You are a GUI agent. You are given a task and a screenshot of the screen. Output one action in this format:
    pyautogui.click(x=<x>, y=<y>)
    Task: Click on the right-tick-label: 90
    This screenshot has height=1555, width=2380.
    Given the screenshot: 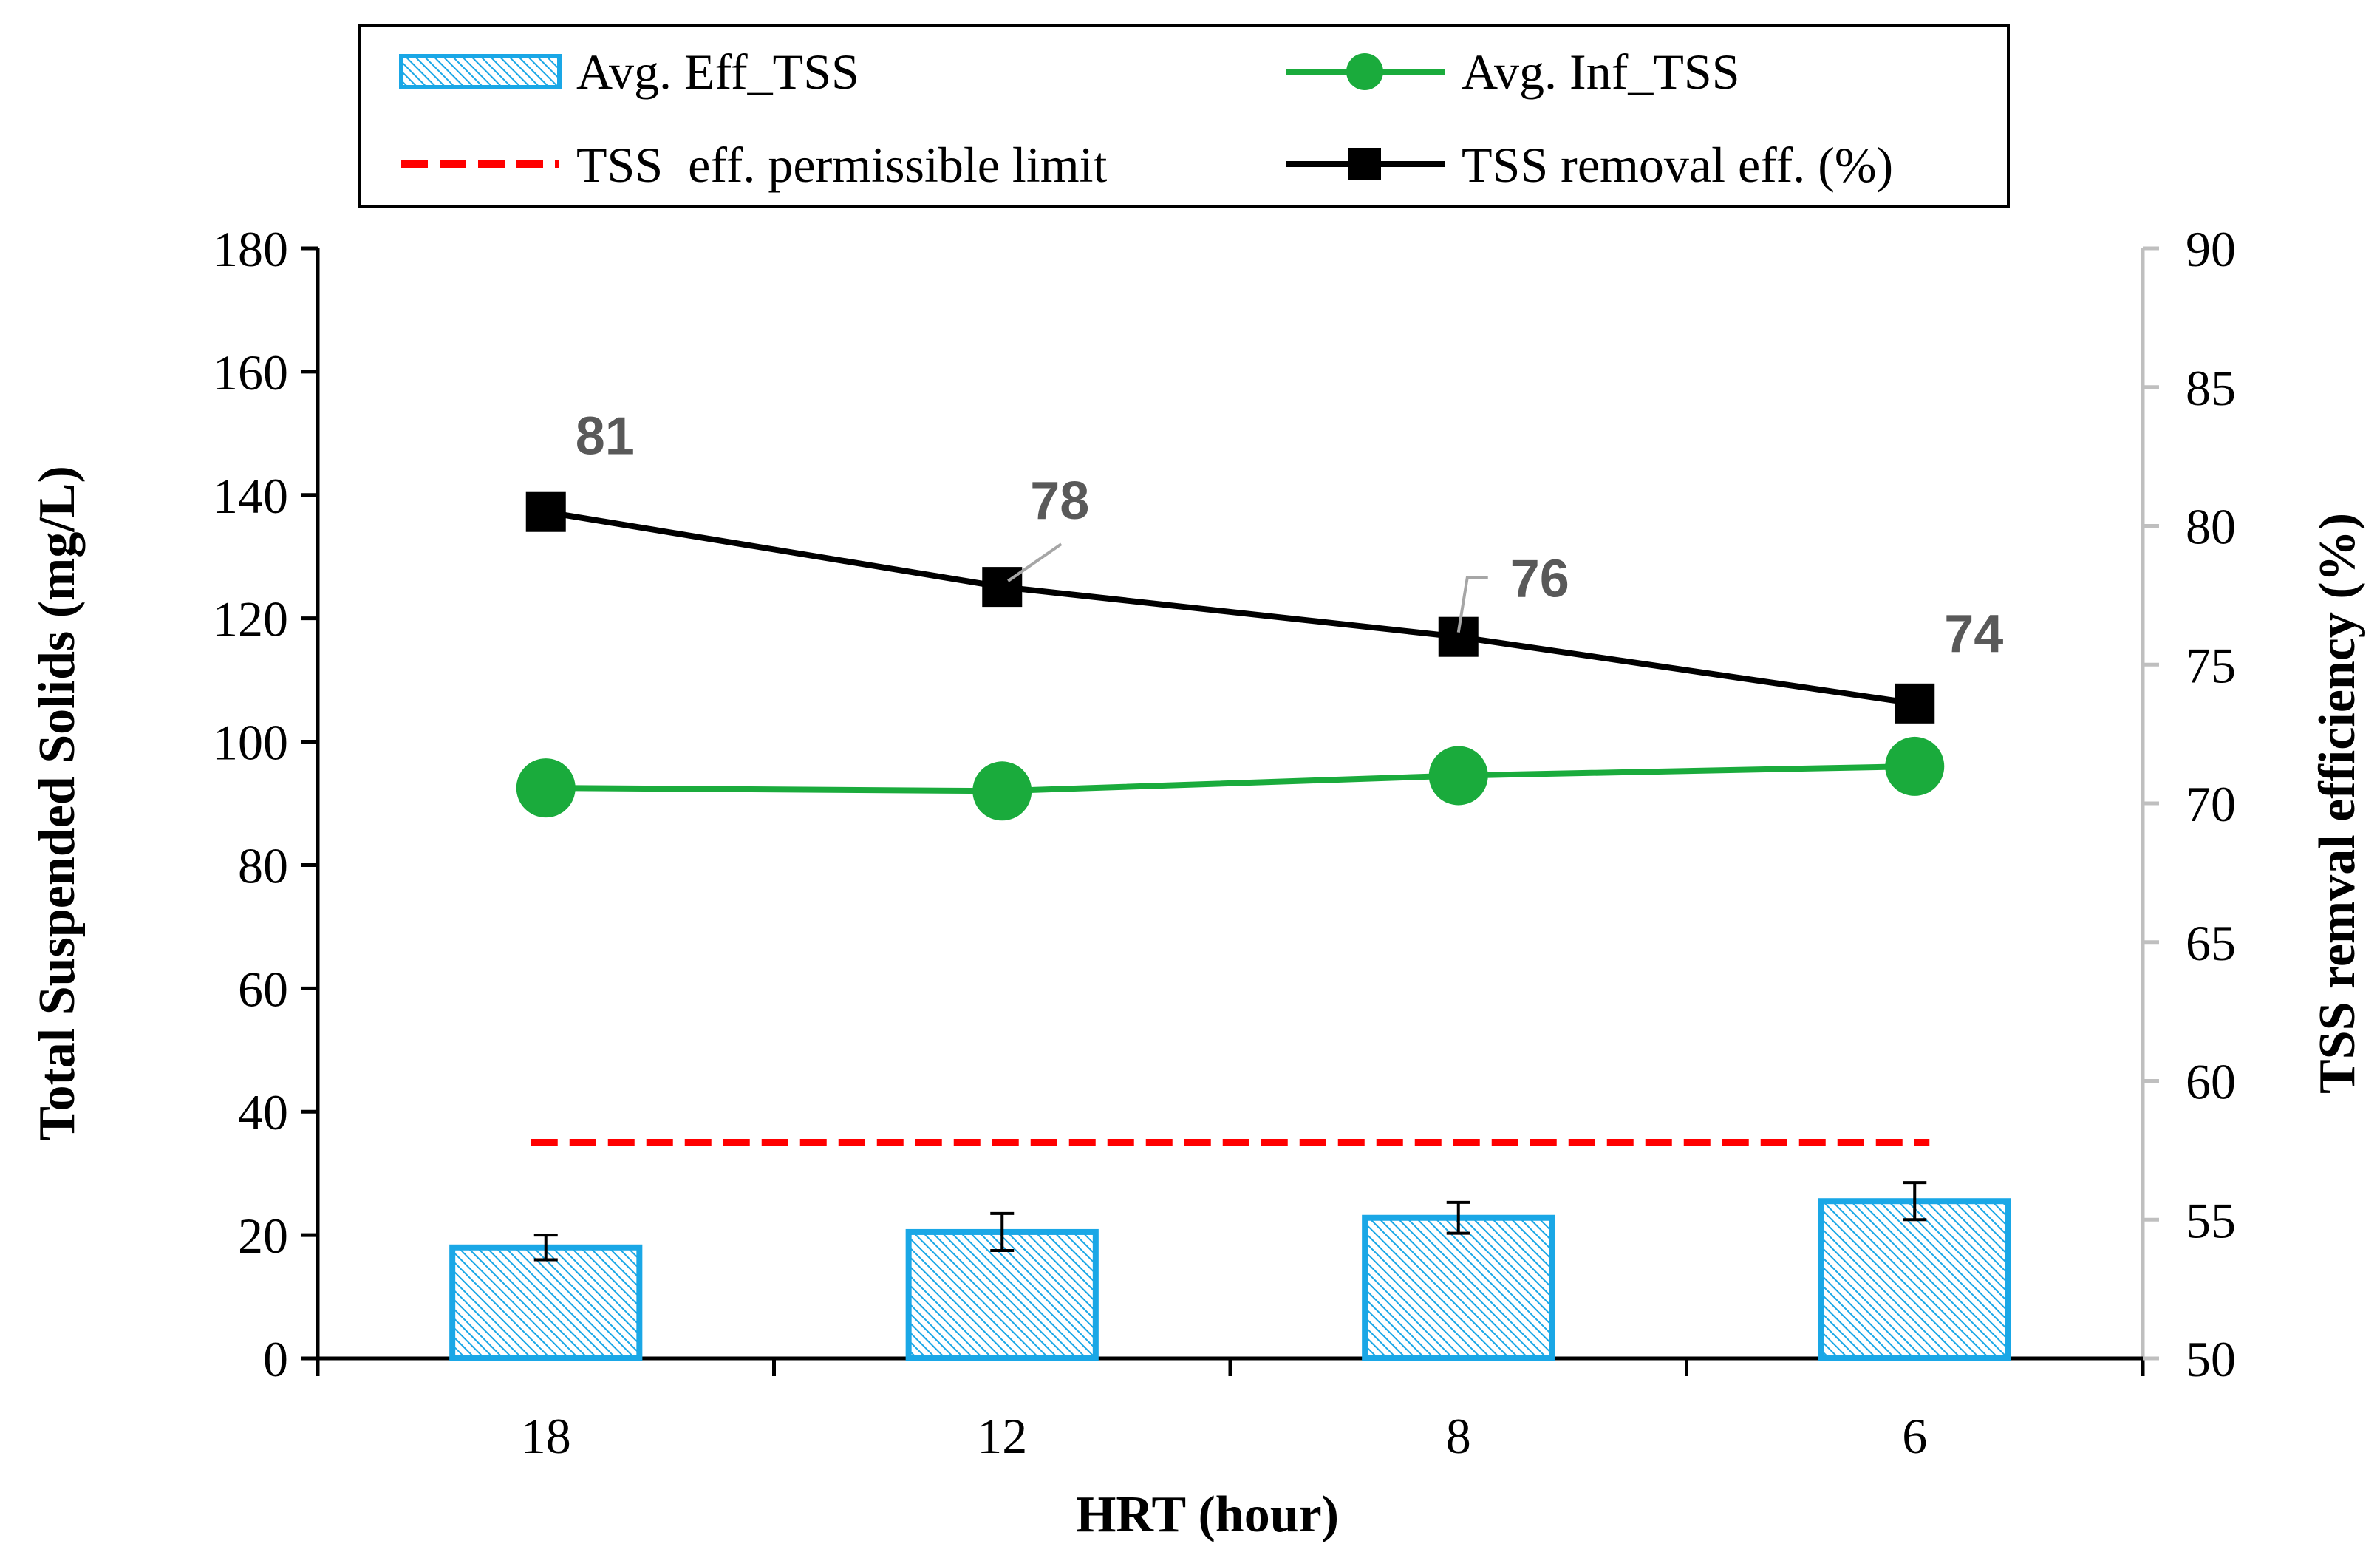 What is the action you would take?
    pyautogui.click(x=2211, y=249)
    